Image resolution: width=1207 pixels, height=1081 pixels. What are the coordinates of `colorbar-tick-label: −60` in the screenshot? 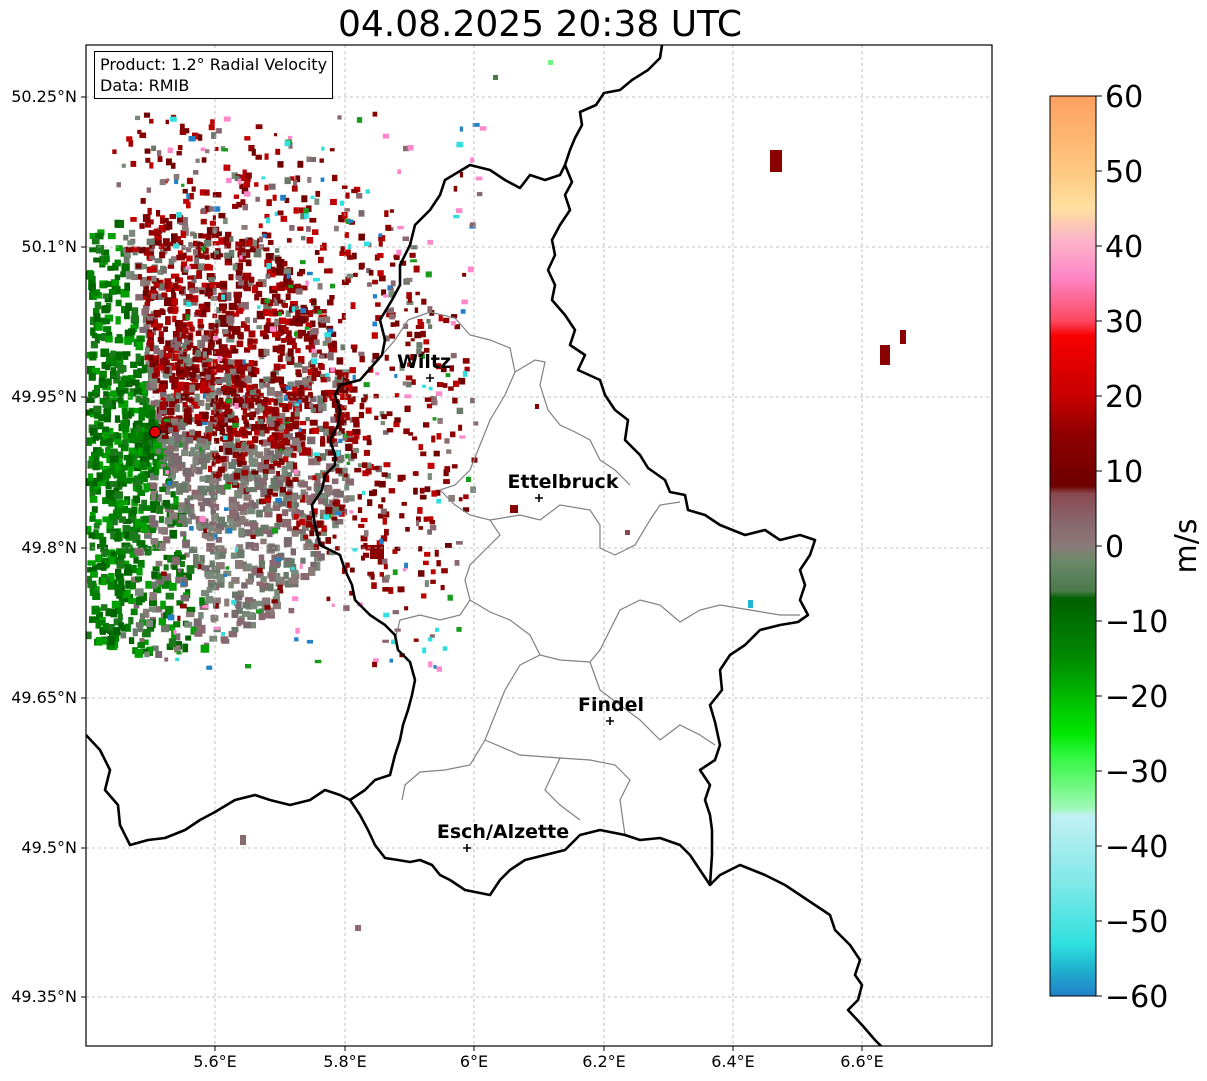 It's located at (1136, 997).